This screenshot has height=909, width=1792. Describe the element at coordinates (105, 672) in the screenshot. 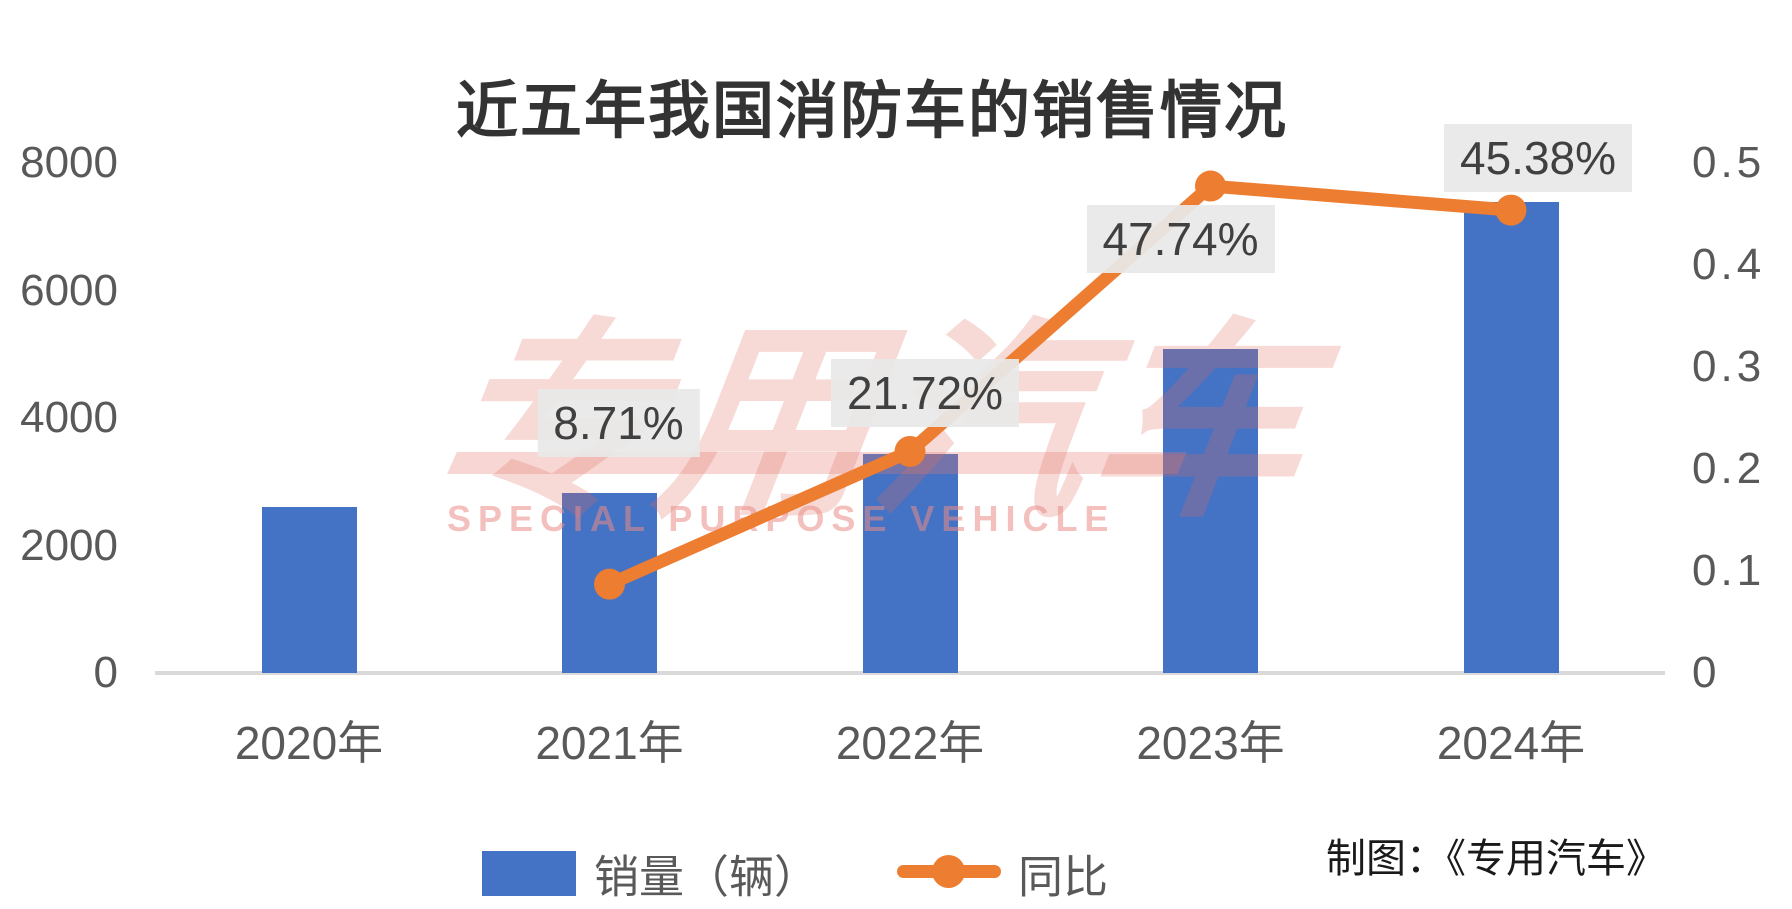

I see `y-axis-left-tick: 0` at that location.